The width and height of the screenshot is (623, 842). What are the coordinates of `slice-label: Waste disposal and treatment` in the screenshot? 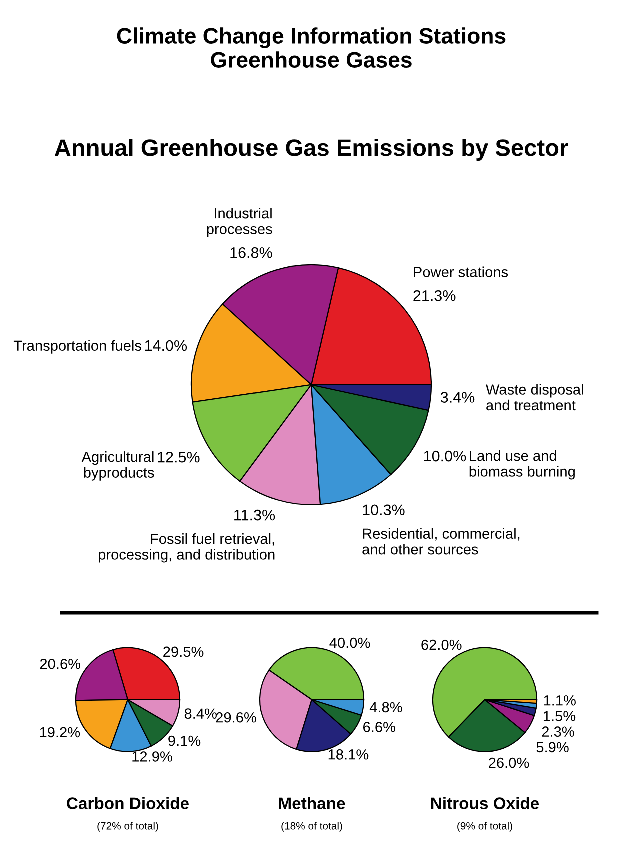 It's located at (535, 397).